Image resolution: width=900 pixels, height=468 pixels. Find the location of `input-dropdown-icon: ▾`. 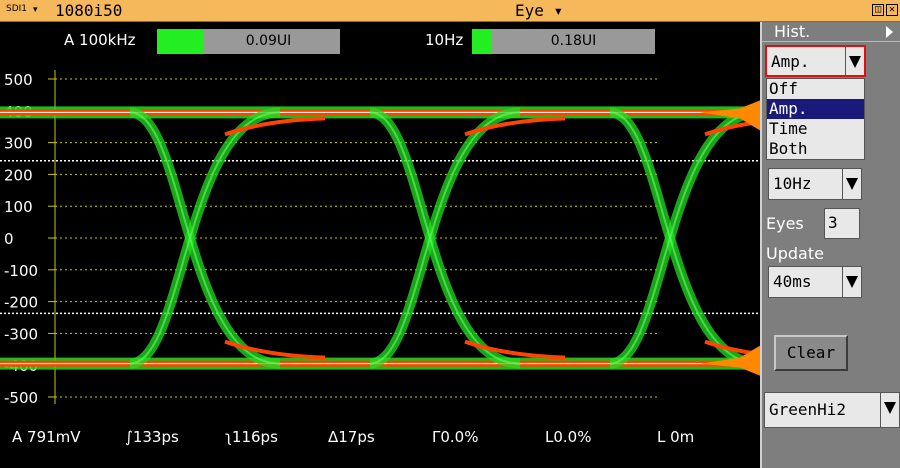

input-dropdown-icon: ▾ is located at coordinates (35, 10).